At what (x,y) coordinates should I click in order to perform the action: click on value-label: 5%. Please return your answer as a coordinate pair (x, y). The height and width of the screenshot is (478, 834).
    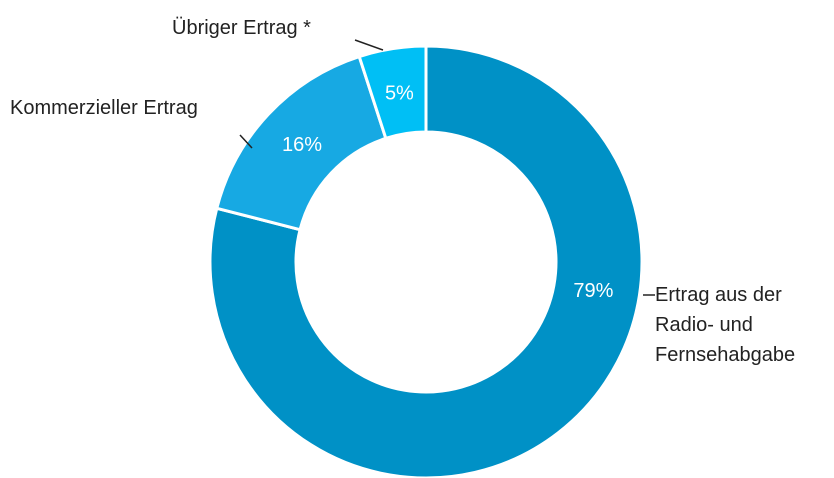
    Looking at the image, I should click on (399, 93).